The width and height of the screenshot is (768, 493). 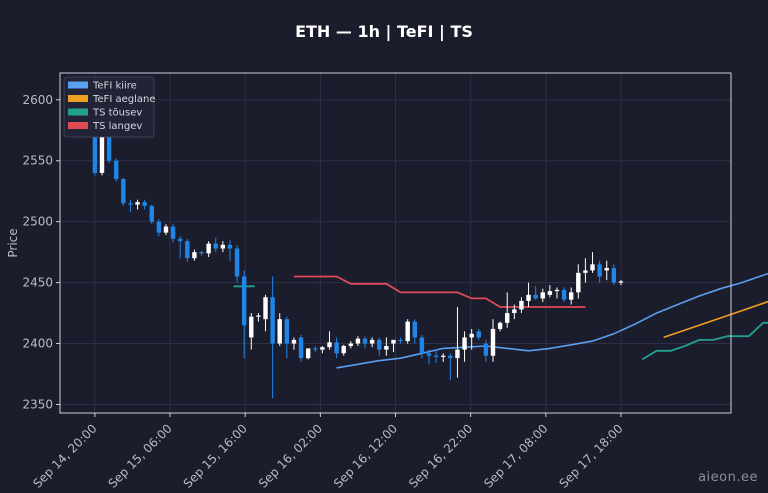 I want to click on x-tick-label: Sep 16, 22:00, so click(x=440, y=455).